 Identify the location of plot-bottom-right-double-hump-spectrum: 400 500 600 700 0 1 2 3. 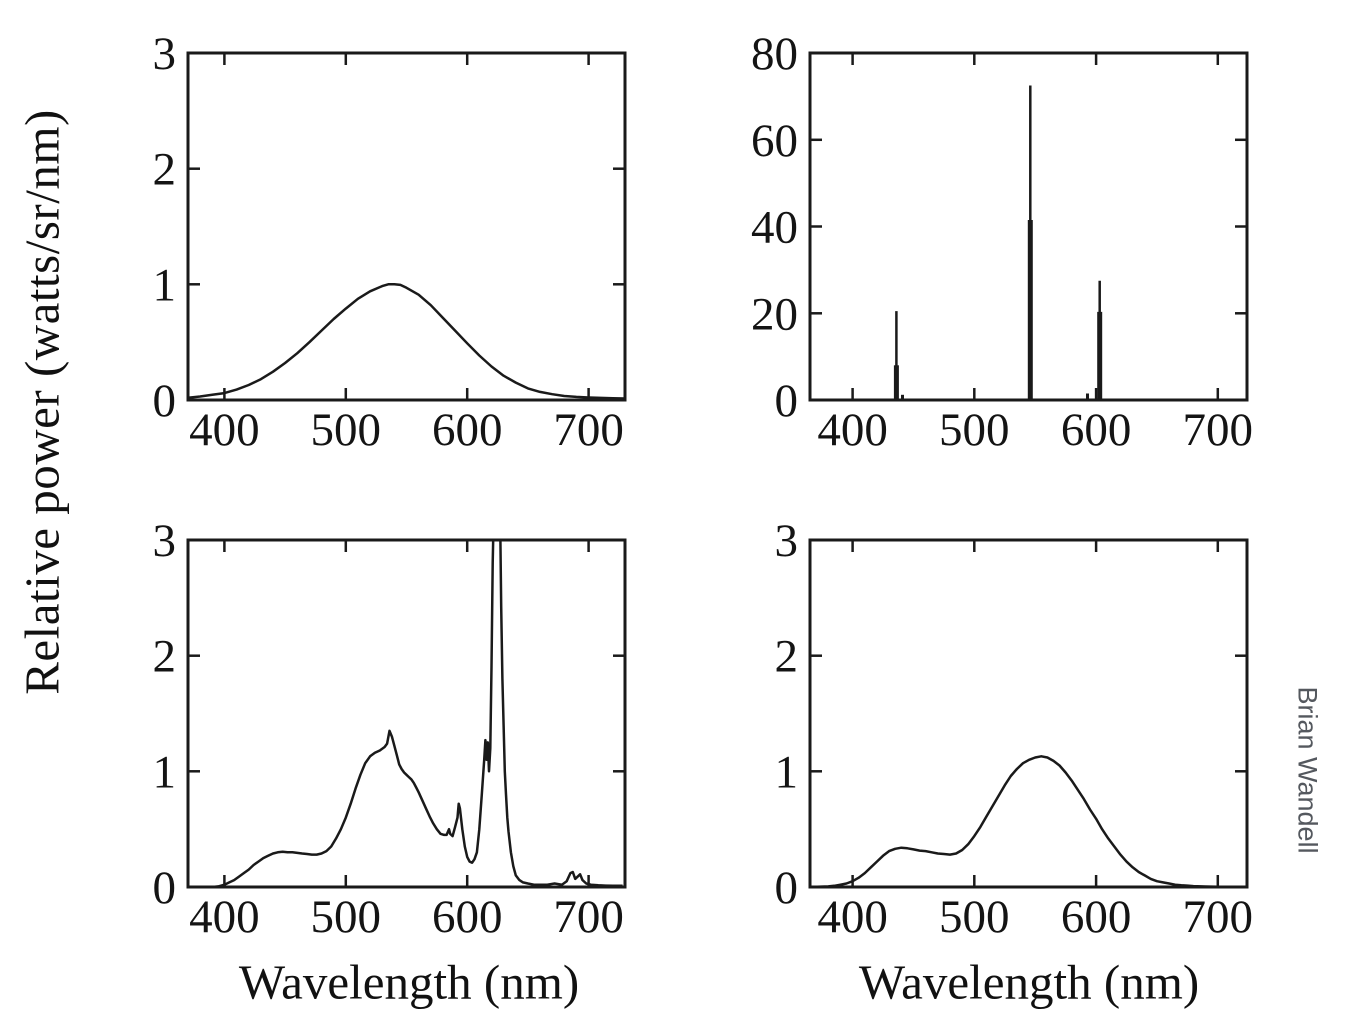
(1014, 729).